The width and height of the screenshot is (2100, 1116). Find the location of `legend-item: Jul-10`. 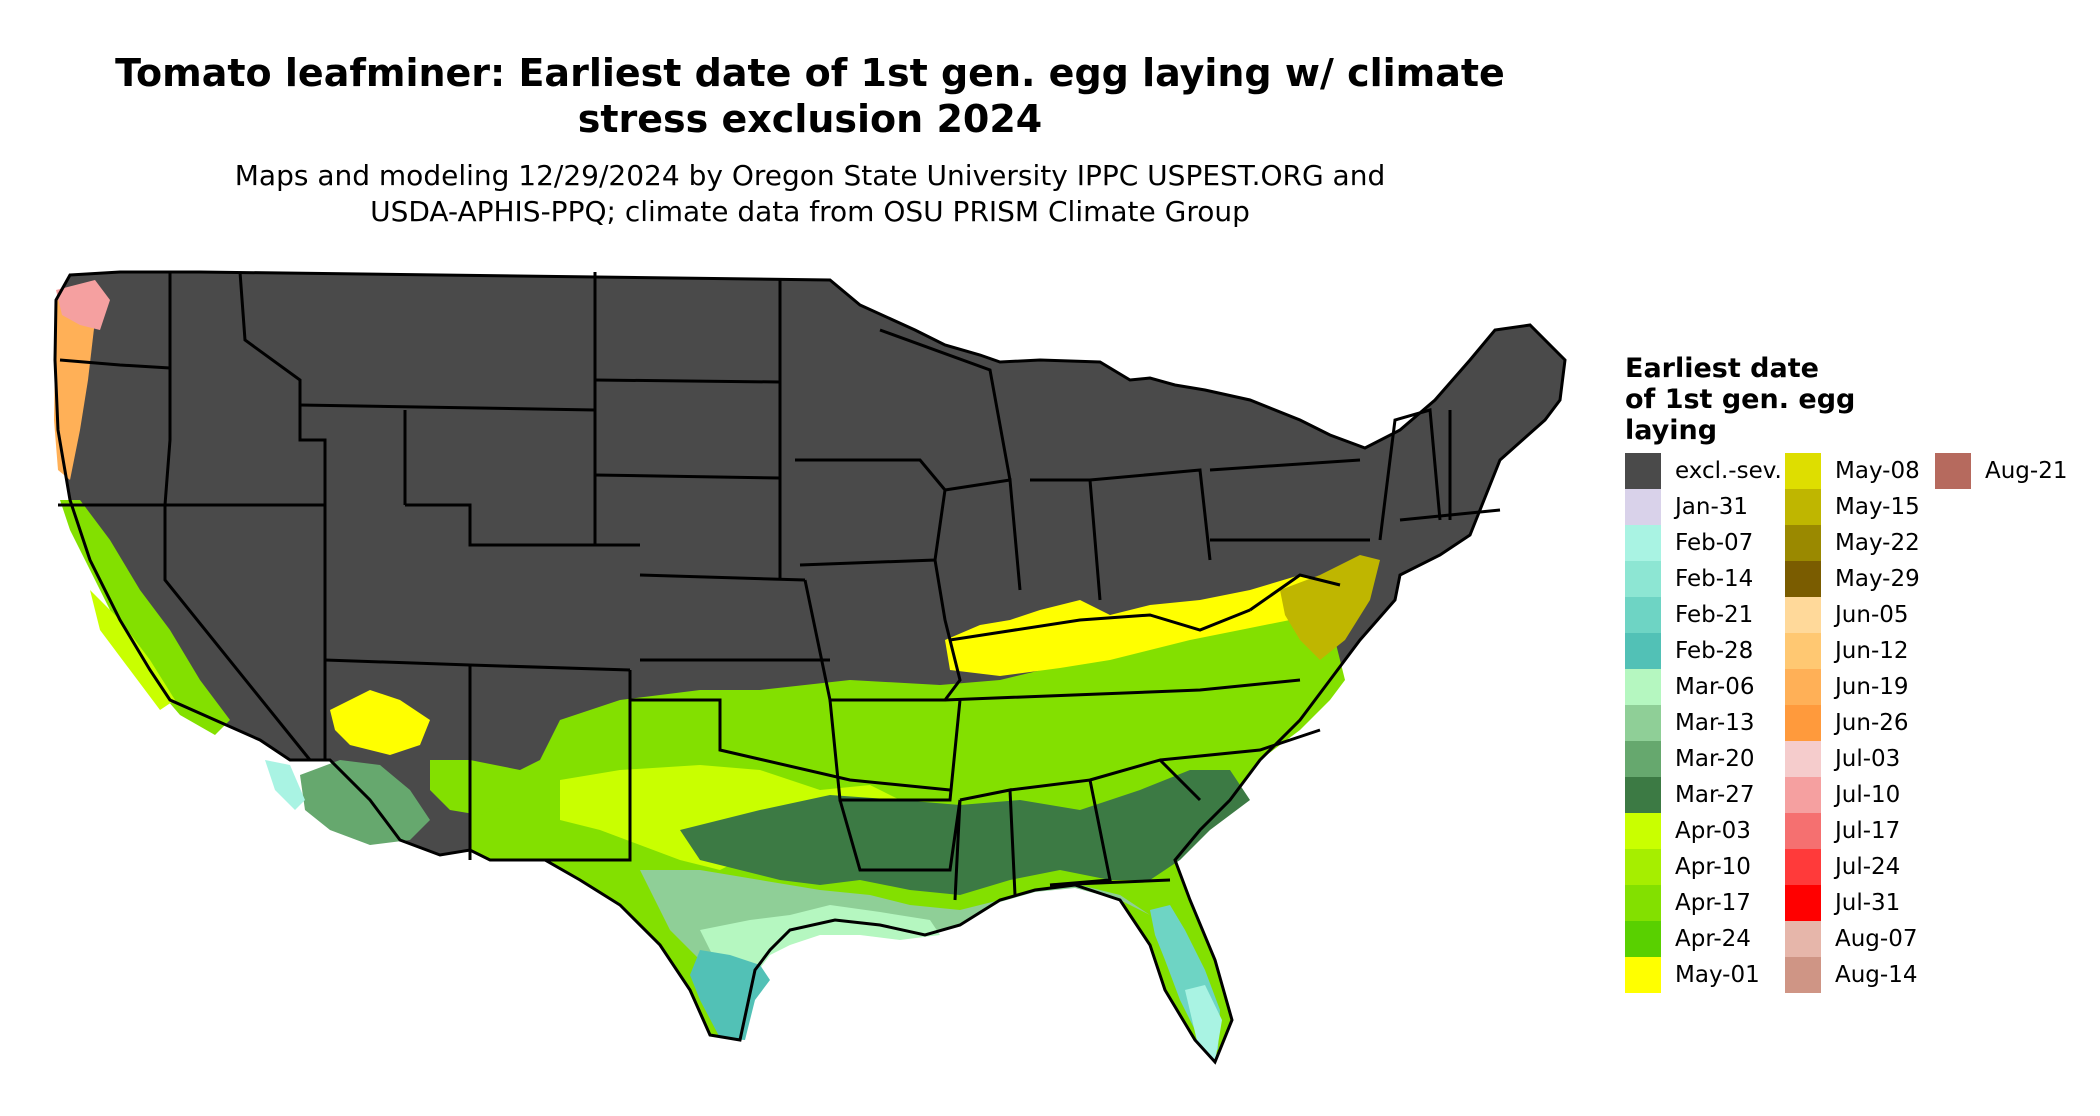

legend-item: Jul-10 is located at coordinates (1842, 795).